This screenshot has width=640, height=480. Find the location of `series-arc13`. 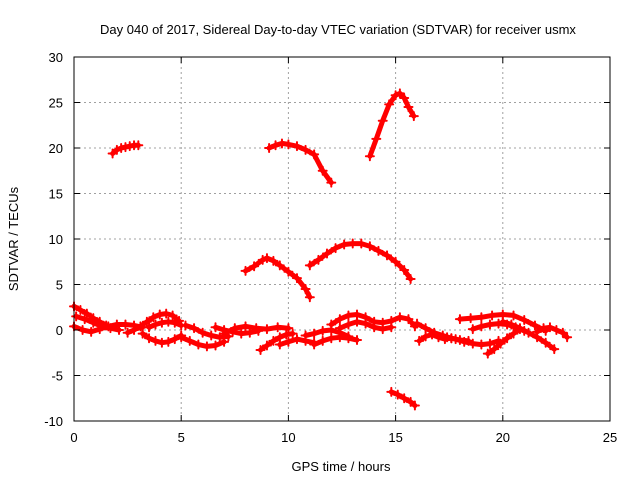

series-arc13 is located at coordinates (203, 342).